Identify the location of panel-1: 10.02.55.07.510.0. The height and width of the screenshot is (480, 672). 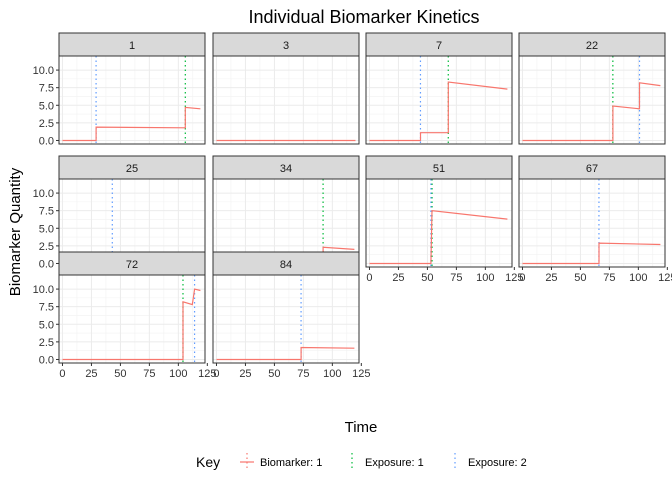
(119, 89).